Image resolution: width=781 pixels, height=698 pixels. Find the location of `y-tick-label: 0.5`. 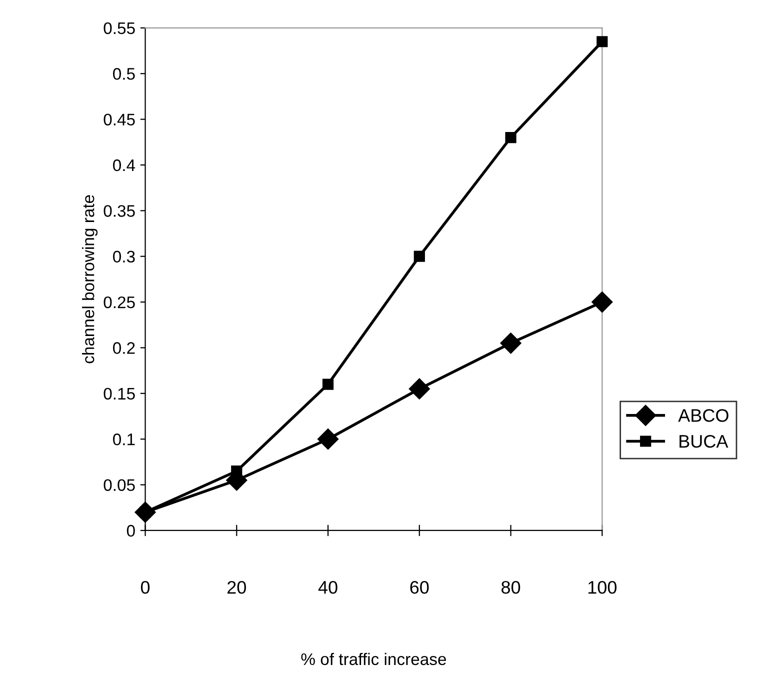

y-tick-label: 0.5 is located at coordinates (124, 74).